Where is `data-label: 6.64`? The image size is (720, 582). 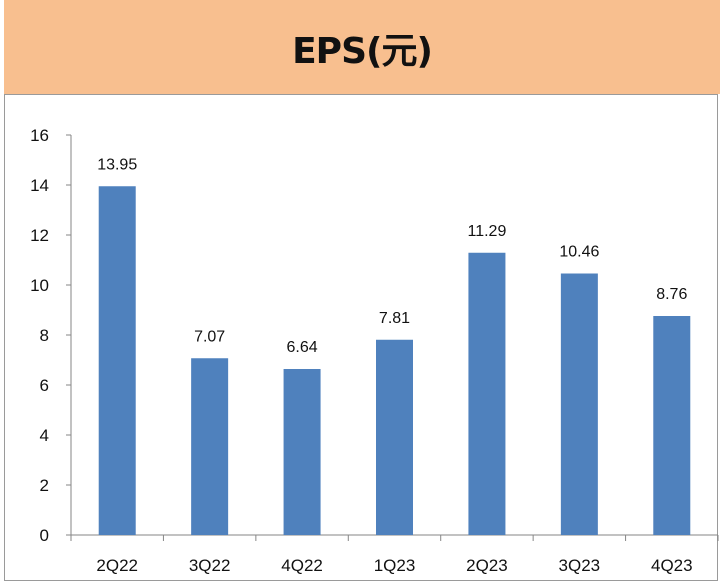 data-label: 6.64 is located at coordinates (302, 347).